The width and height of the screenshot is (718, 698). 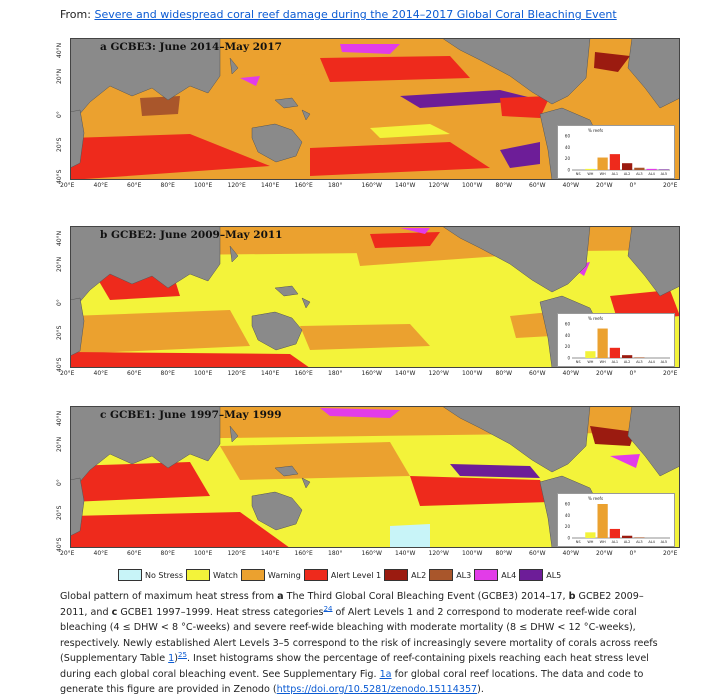 I want to click on panel-title-b: b GCBE2: June 2009–May 2011, so click(x=191, y=235).